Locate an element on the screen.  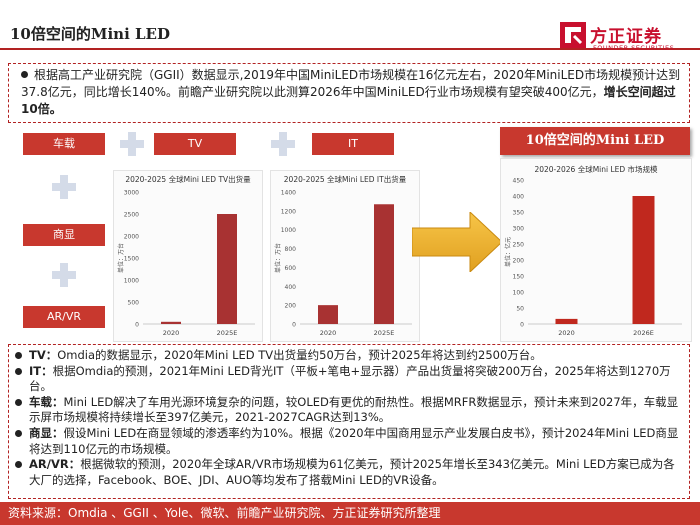
category-ar-vr: AR/VR is located at coordinates (64, 317).